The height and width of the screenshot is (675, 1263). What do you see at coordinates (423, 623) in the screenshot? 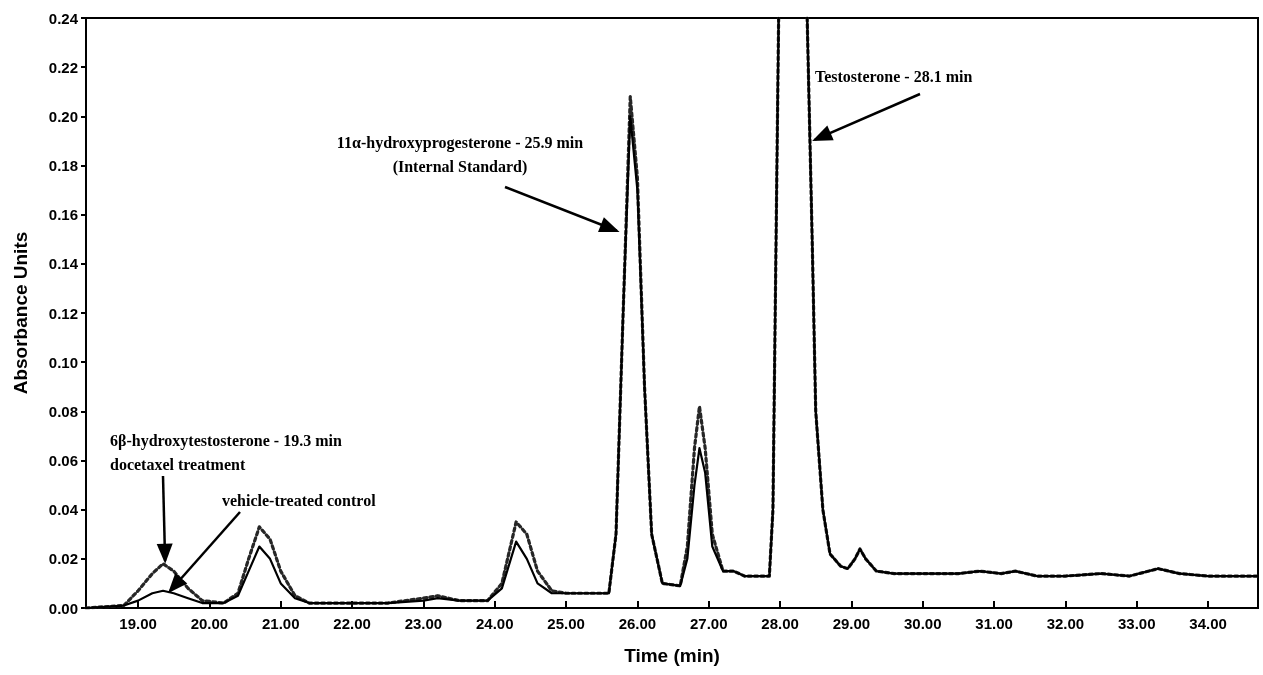
I see `x-tick-label: 23.00` at bounding box center [423, 623].